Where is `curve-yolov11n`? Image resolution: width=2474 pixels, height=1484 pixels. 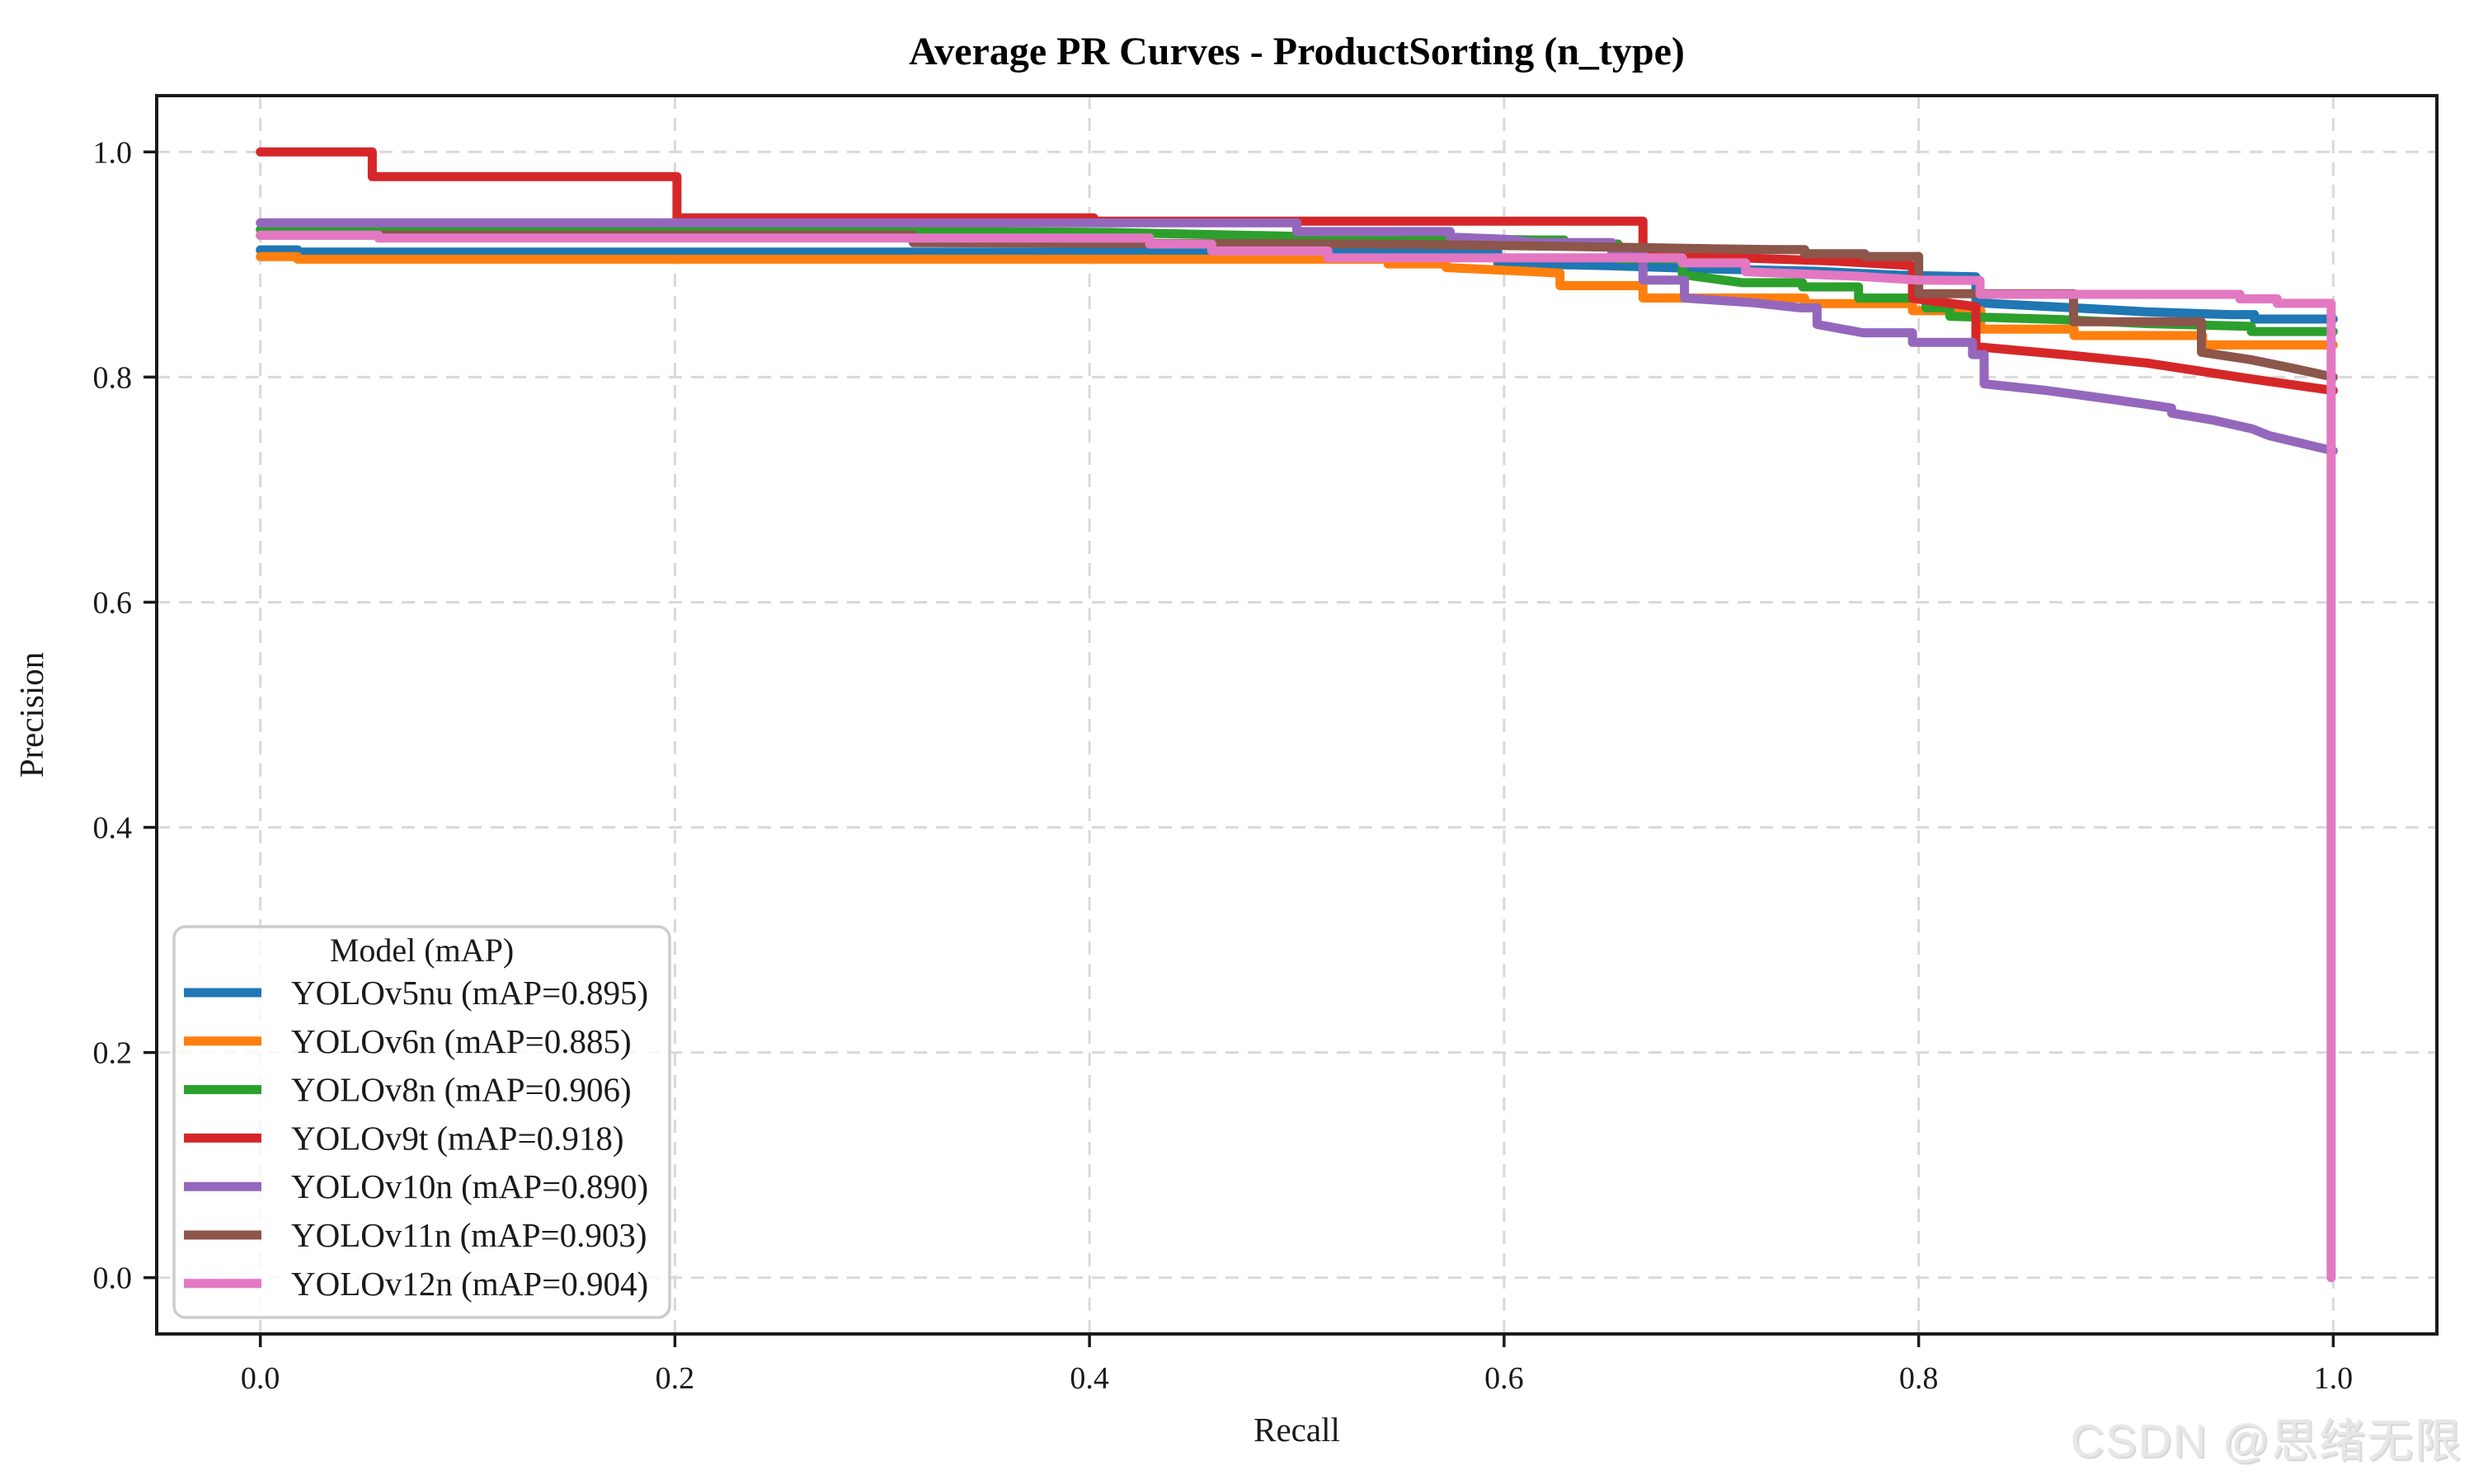
curve-yolov11n is located at coordinates (1297, 306).